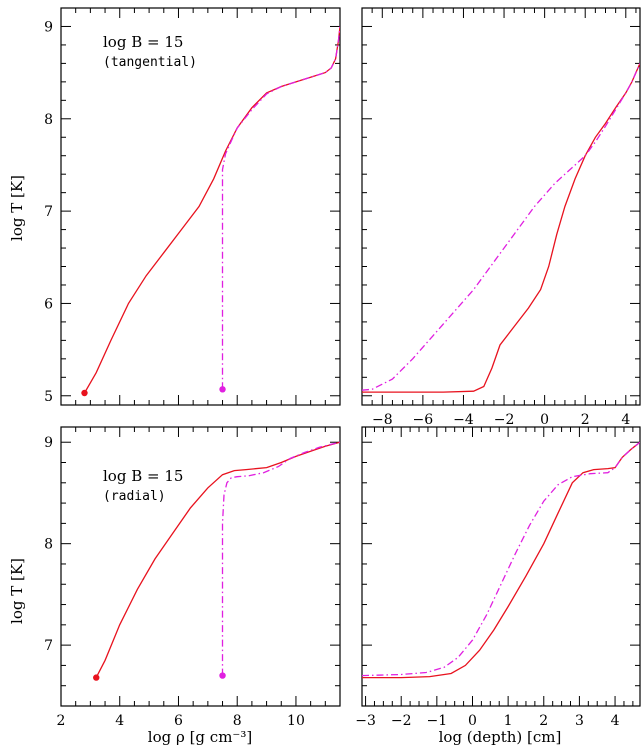 Image resolution: width=644 pixels, height=748 pixels. I want to click on x-tick-label: 10, so click(296, 721).